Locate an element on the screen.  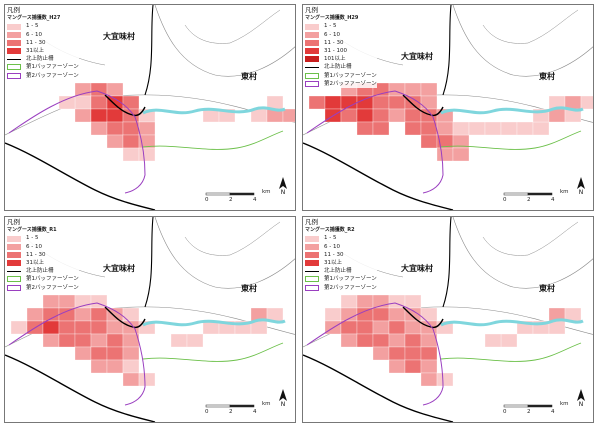
legend-fence: 北上防止柵 is located at coordinates (43, 59).